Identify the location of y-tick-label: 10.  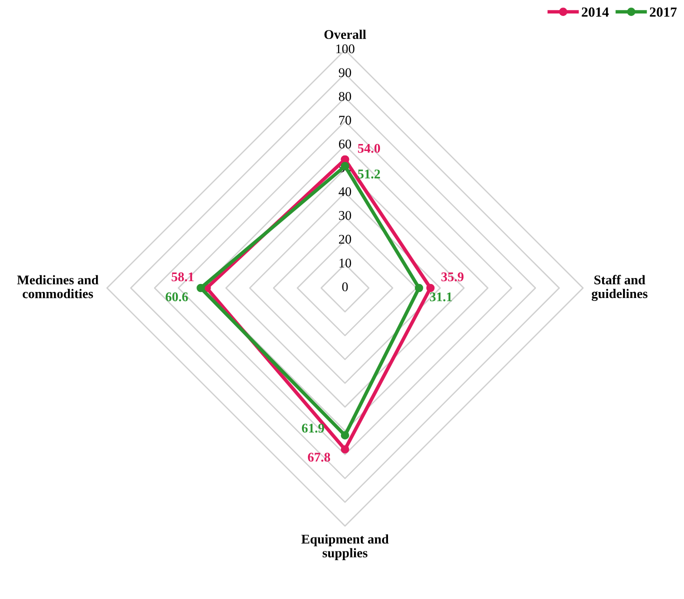
(346, 263).